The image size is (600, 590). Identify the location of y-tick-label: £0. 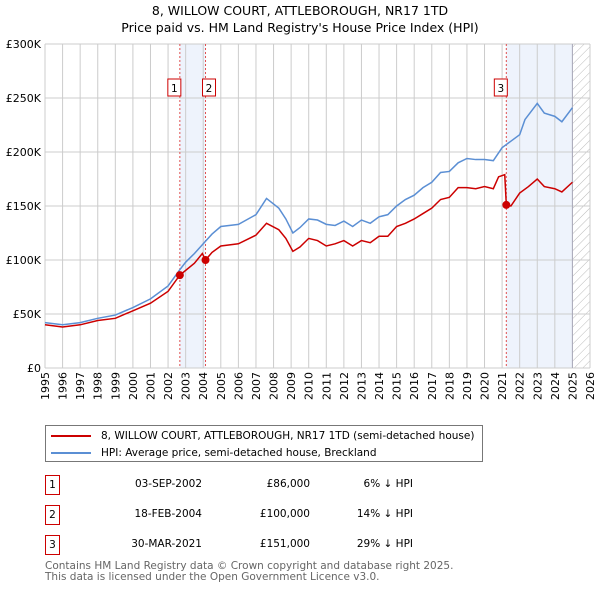
(34, 368).